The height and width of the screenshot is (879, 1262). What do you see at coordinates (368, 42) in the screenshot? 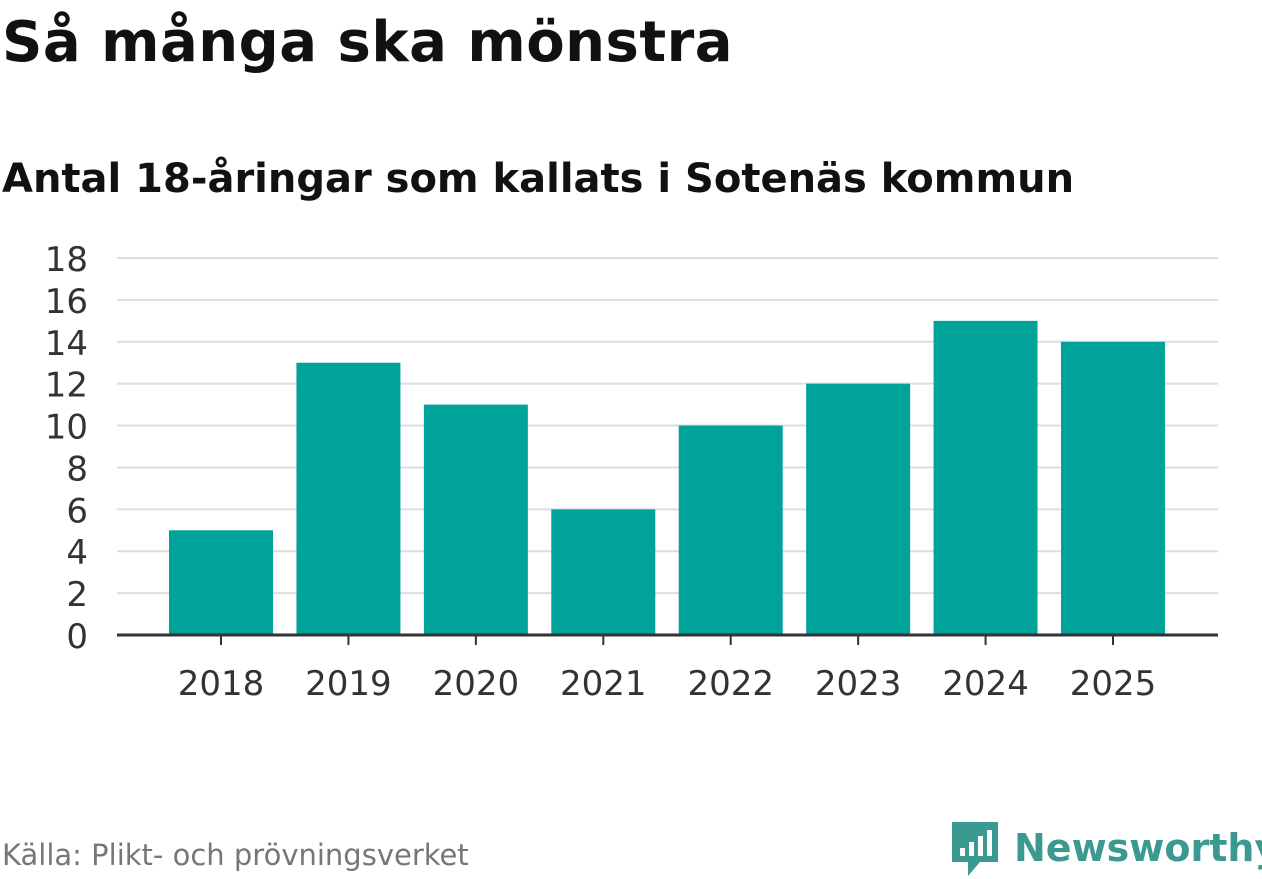
I see `chart-title: Så många ska mönstra` at bounding box center [368, 42].